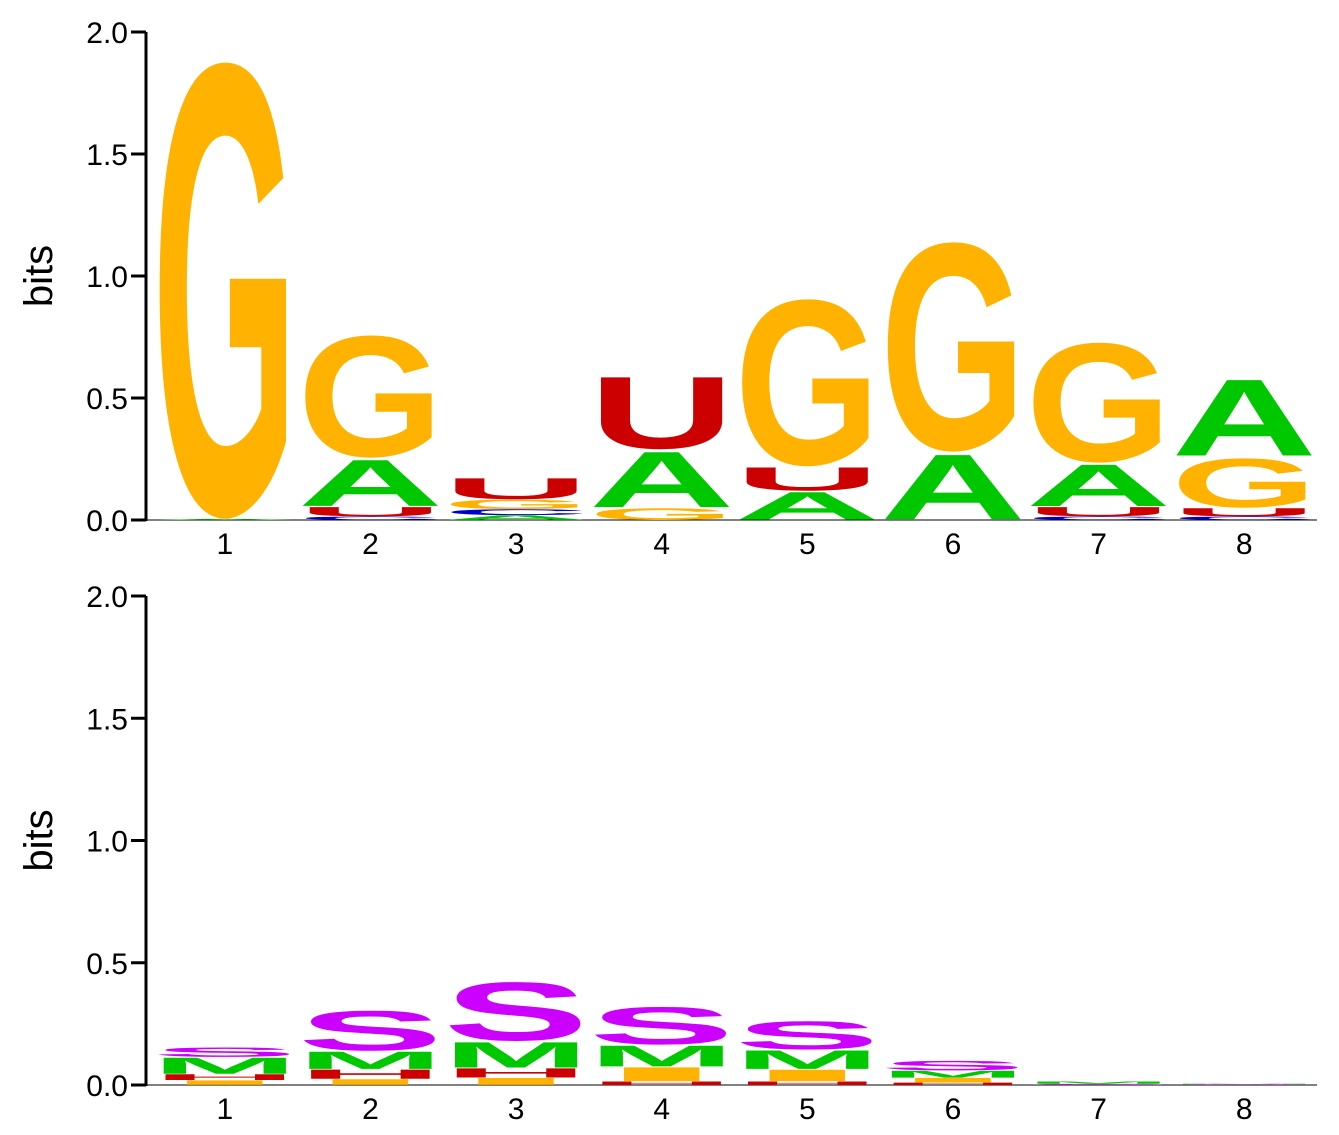  Describe the element at coordinates (953, 1109) in the screenshot. I see `x-tick-label: 6` at that location.